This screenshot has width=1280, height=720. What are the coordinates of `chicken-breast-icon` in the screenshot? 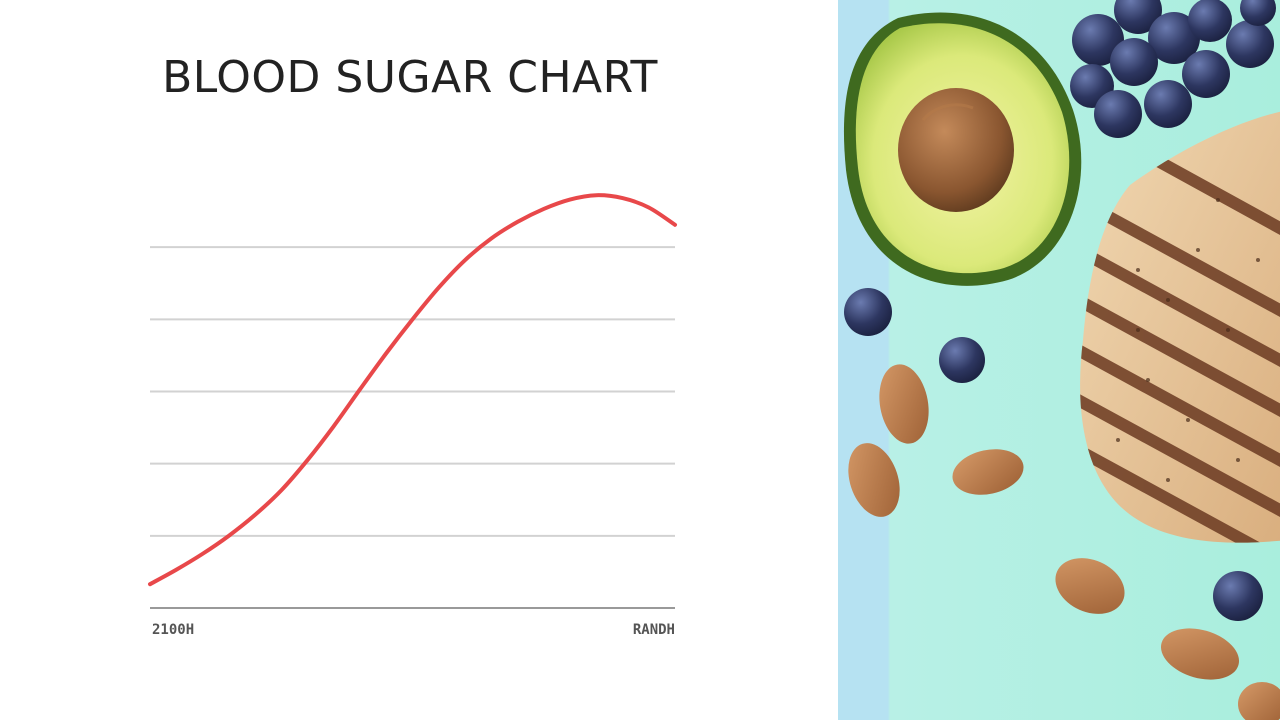 It's located at (1180, 327).